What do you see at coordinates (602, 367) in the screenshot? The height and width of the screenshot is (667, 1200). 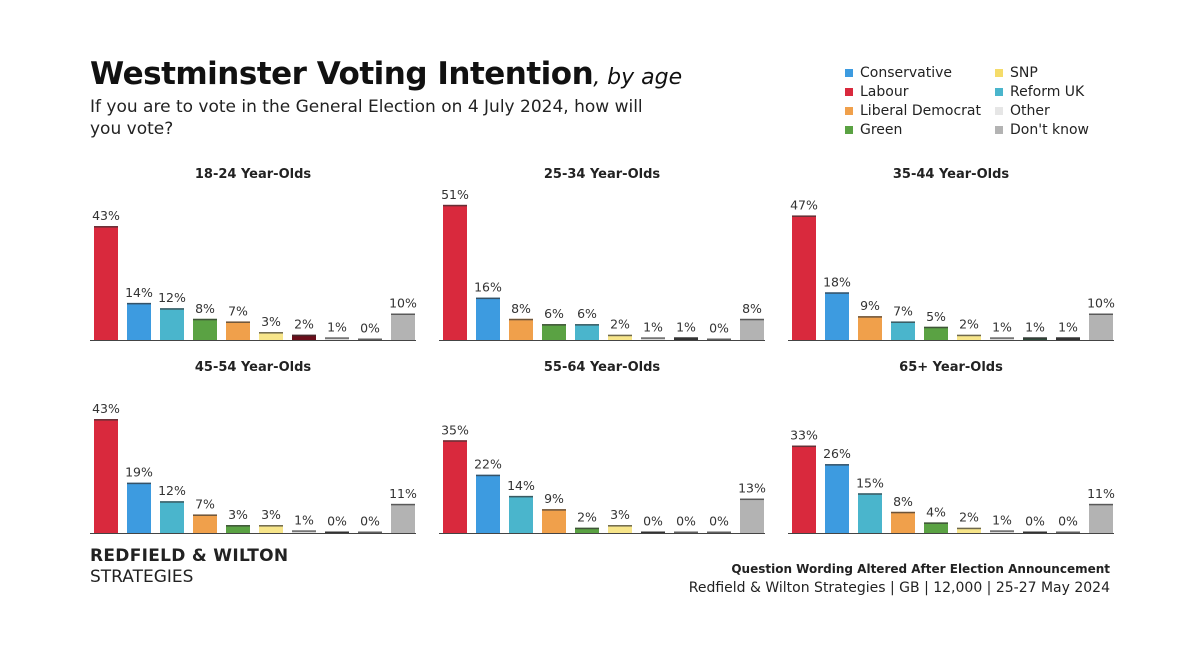 I see `panel-title: 55-64 Year-Olds` at bounding box center [602, 367].